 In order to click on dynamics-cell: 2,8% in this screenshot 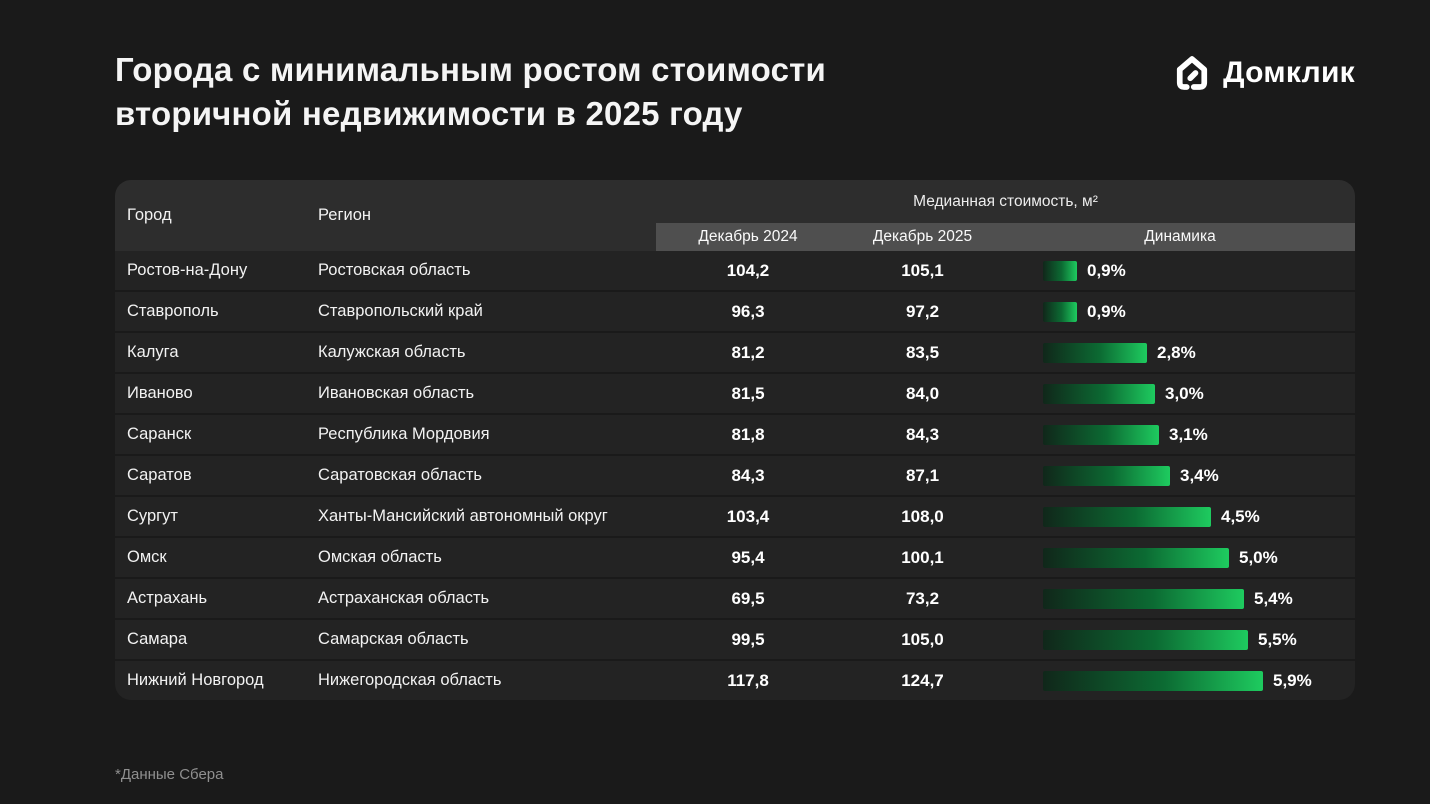, I will do `click(1180, 352)`.